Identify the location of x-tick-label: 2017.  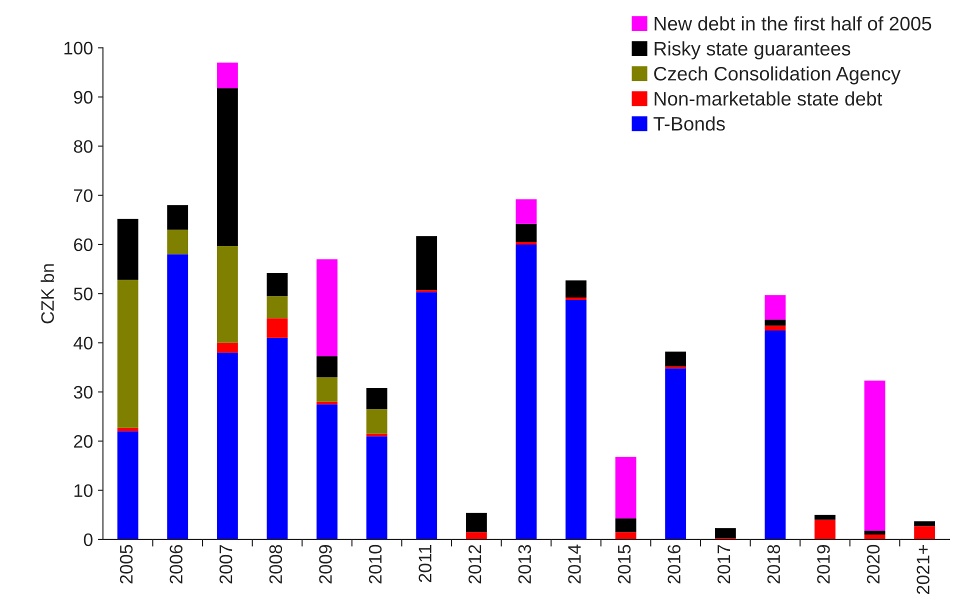
(723, 564).